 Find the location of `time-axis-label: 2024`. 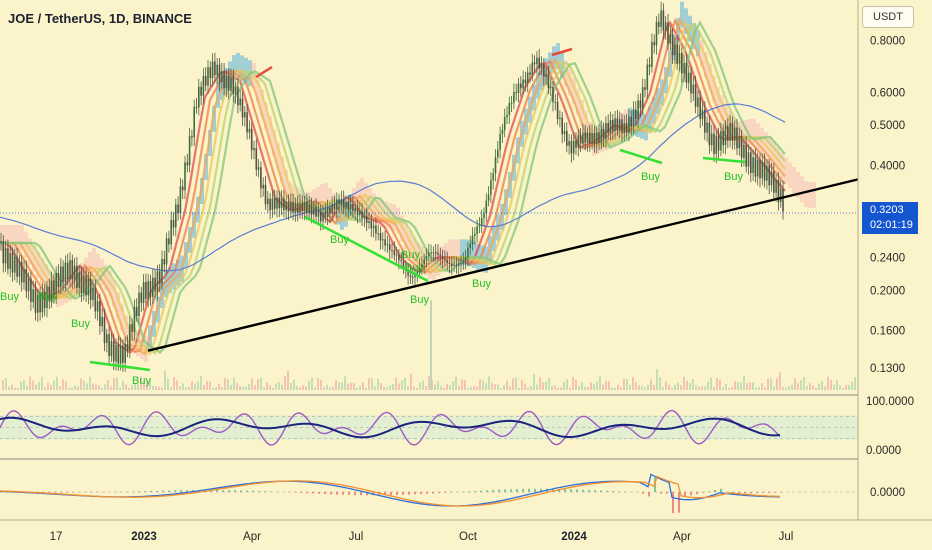

time-axis-label: 2024 is located at coordinates (574, 537).